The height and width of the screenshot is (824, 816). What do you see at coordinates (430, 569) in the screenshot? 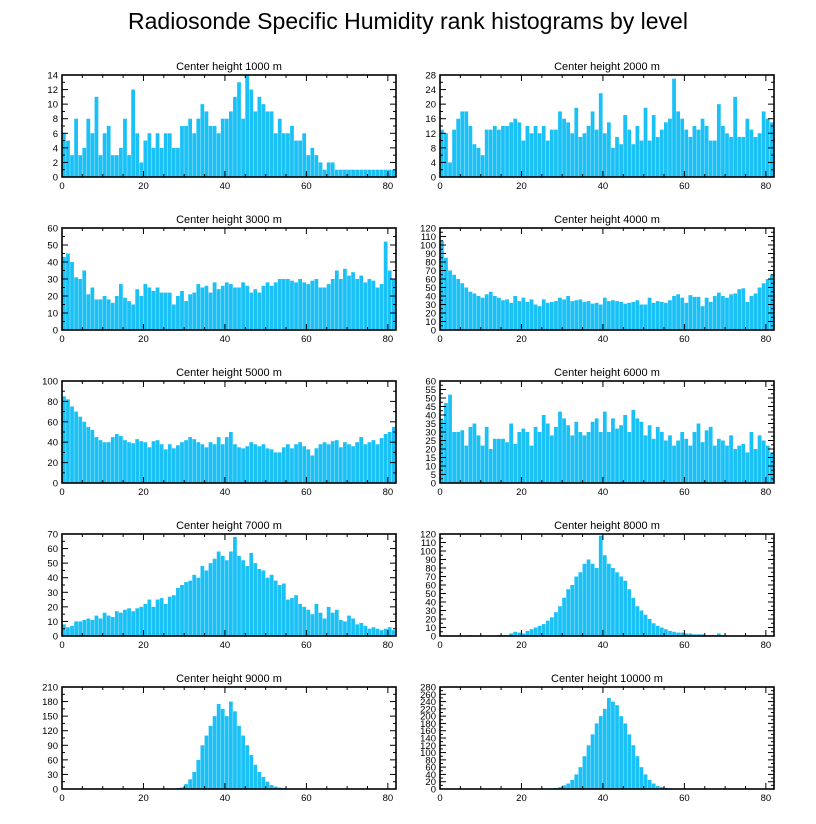
I see `y-tick-label: 80` at bounding box center [430, 569].